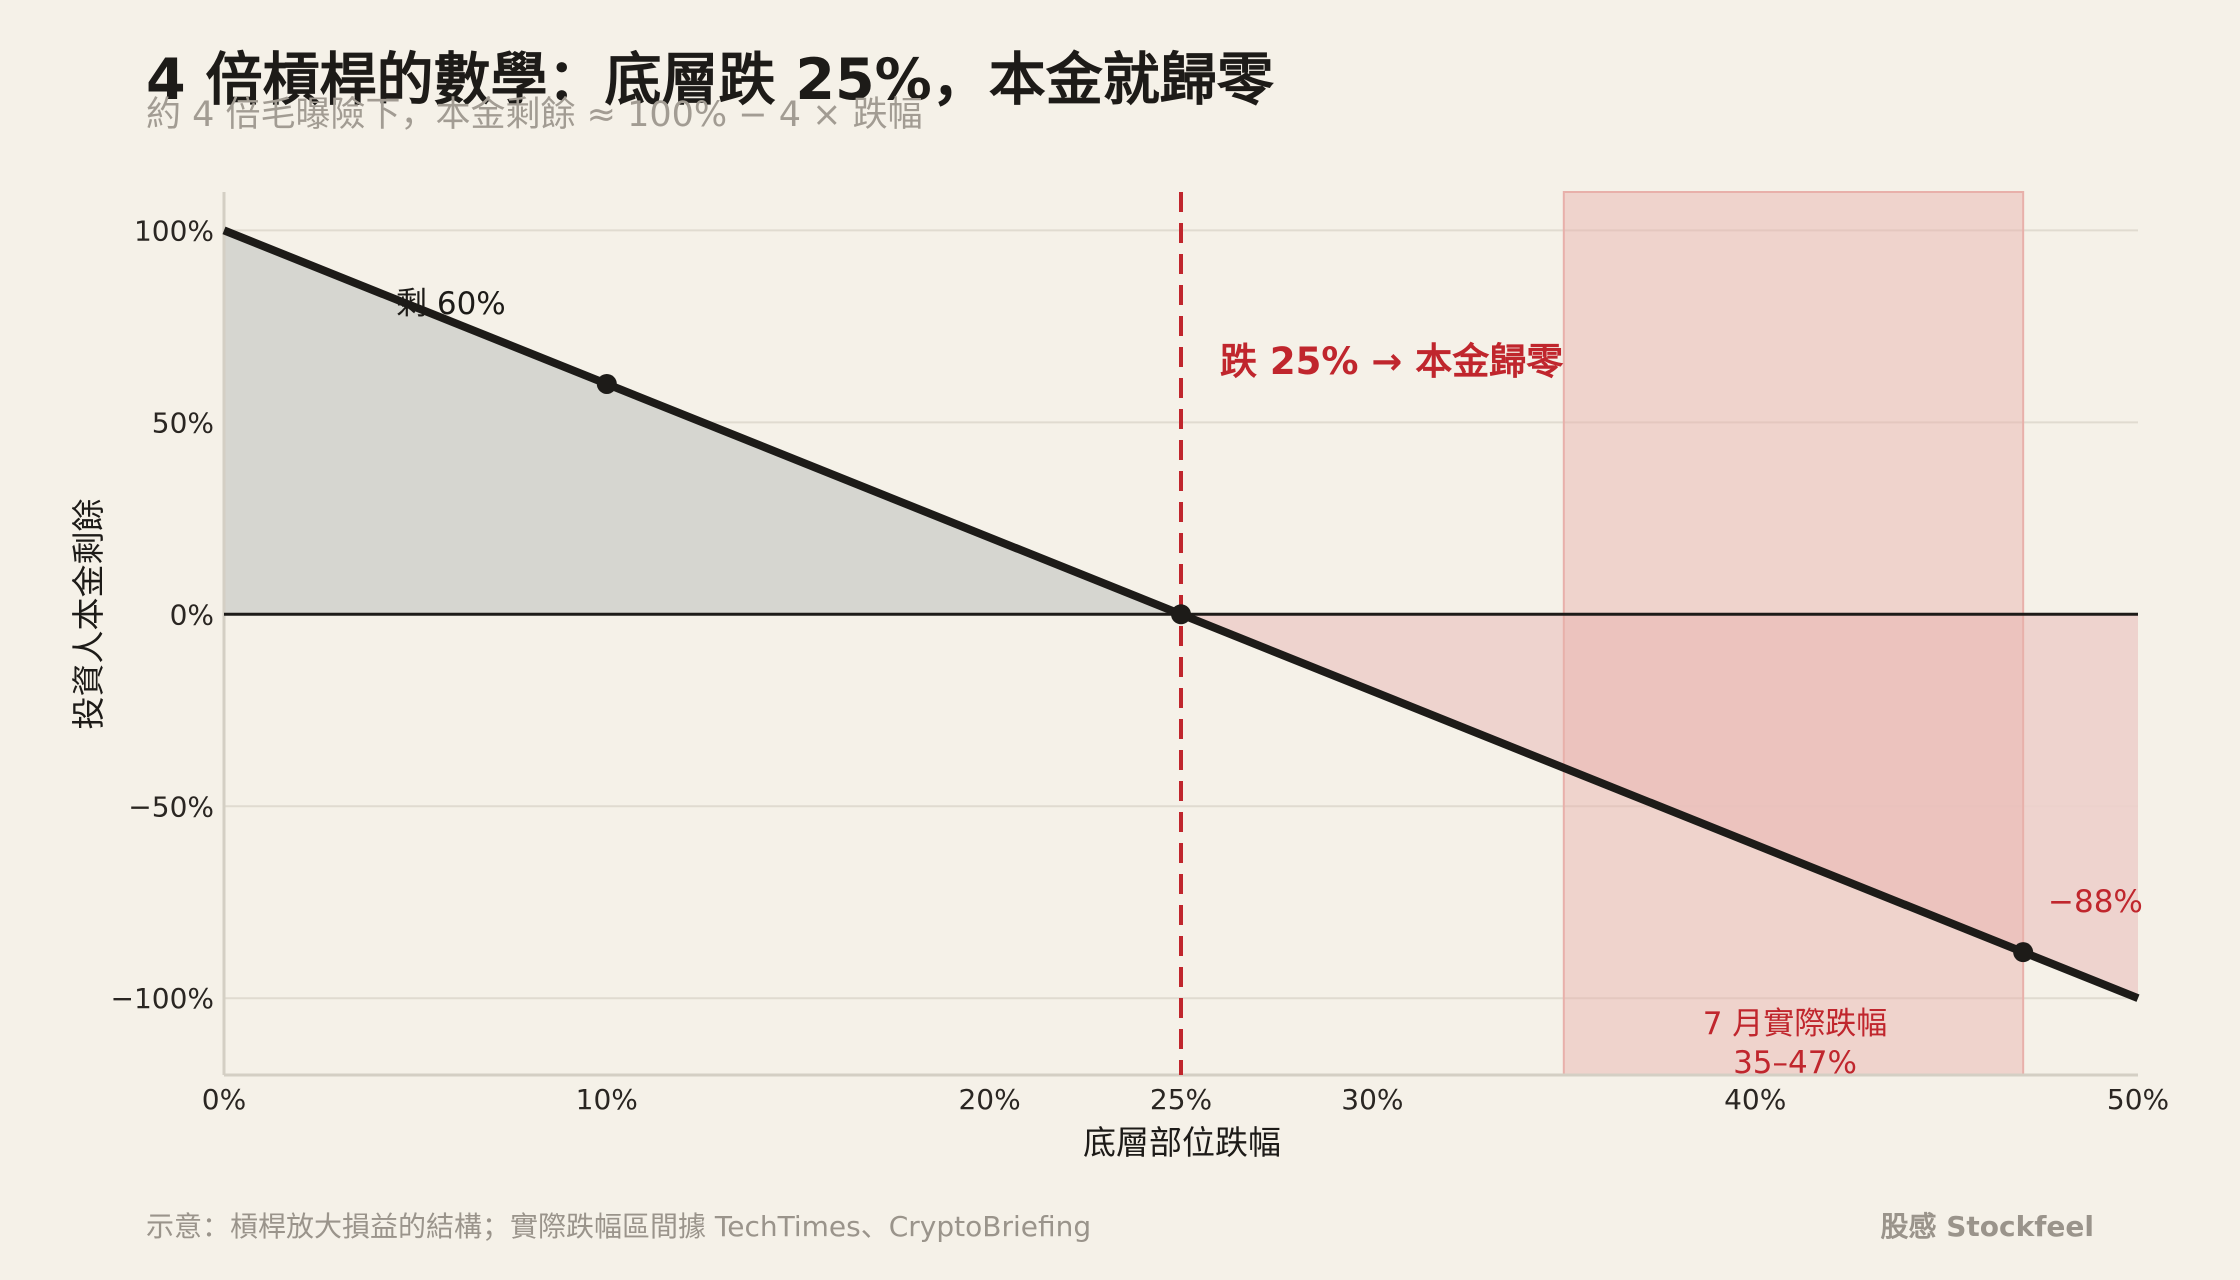 This screenshot has height=1280, width=2240. What do you see at coordinates (1987, 1226) in the screenshot?
I see `brand-label: 股感 Stockfeel` at bounding box center [1987, 1226].